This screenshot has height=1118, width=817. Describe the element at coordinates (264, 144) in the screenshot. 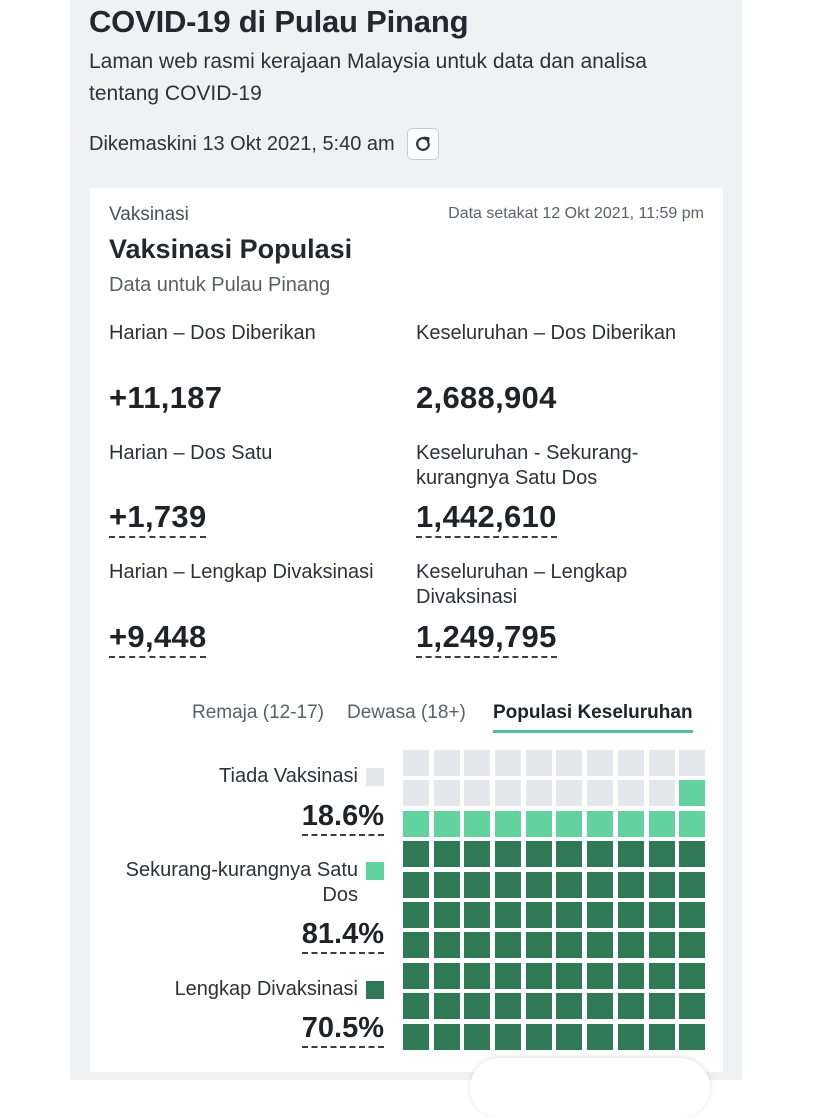

I see `updated-row: Dikemaskini 13 Okt 2021, 5:40 am` at that location.